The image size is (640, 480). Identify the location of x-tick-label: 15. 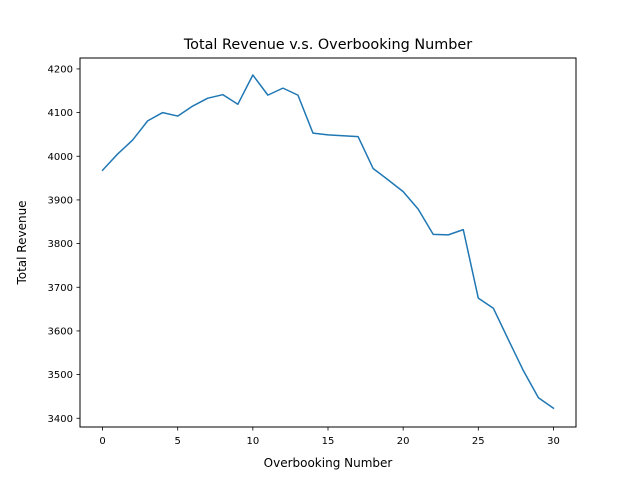
(328, 441).